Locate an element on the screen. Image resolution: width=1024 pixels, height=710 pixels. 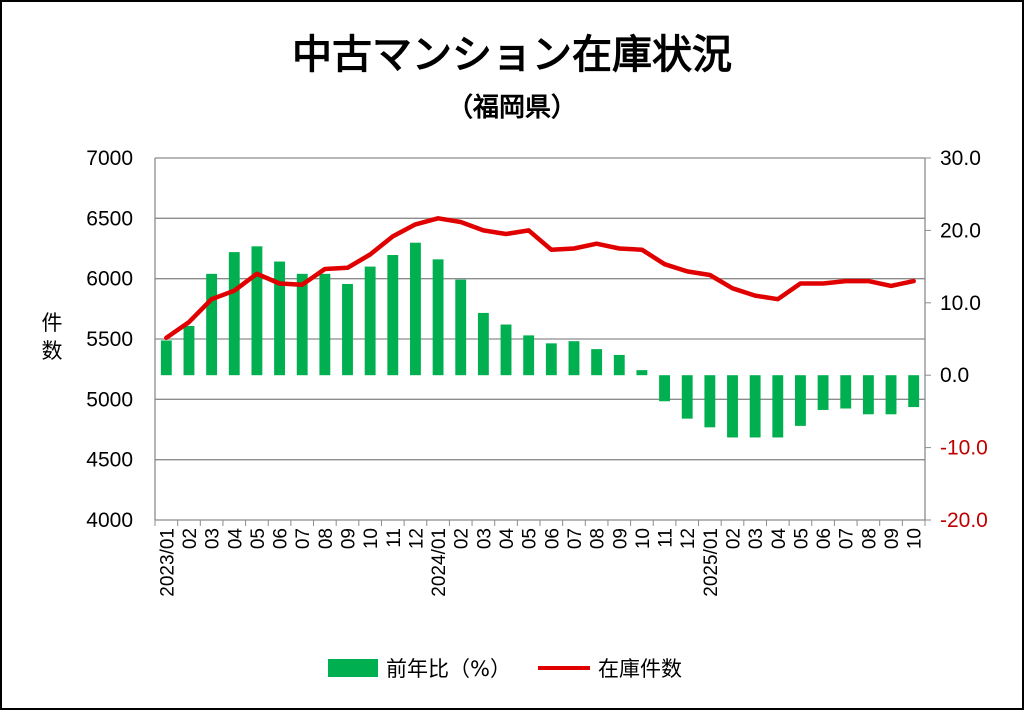
x-tick-label: 2023/01 is located at coordinates (167, 562).